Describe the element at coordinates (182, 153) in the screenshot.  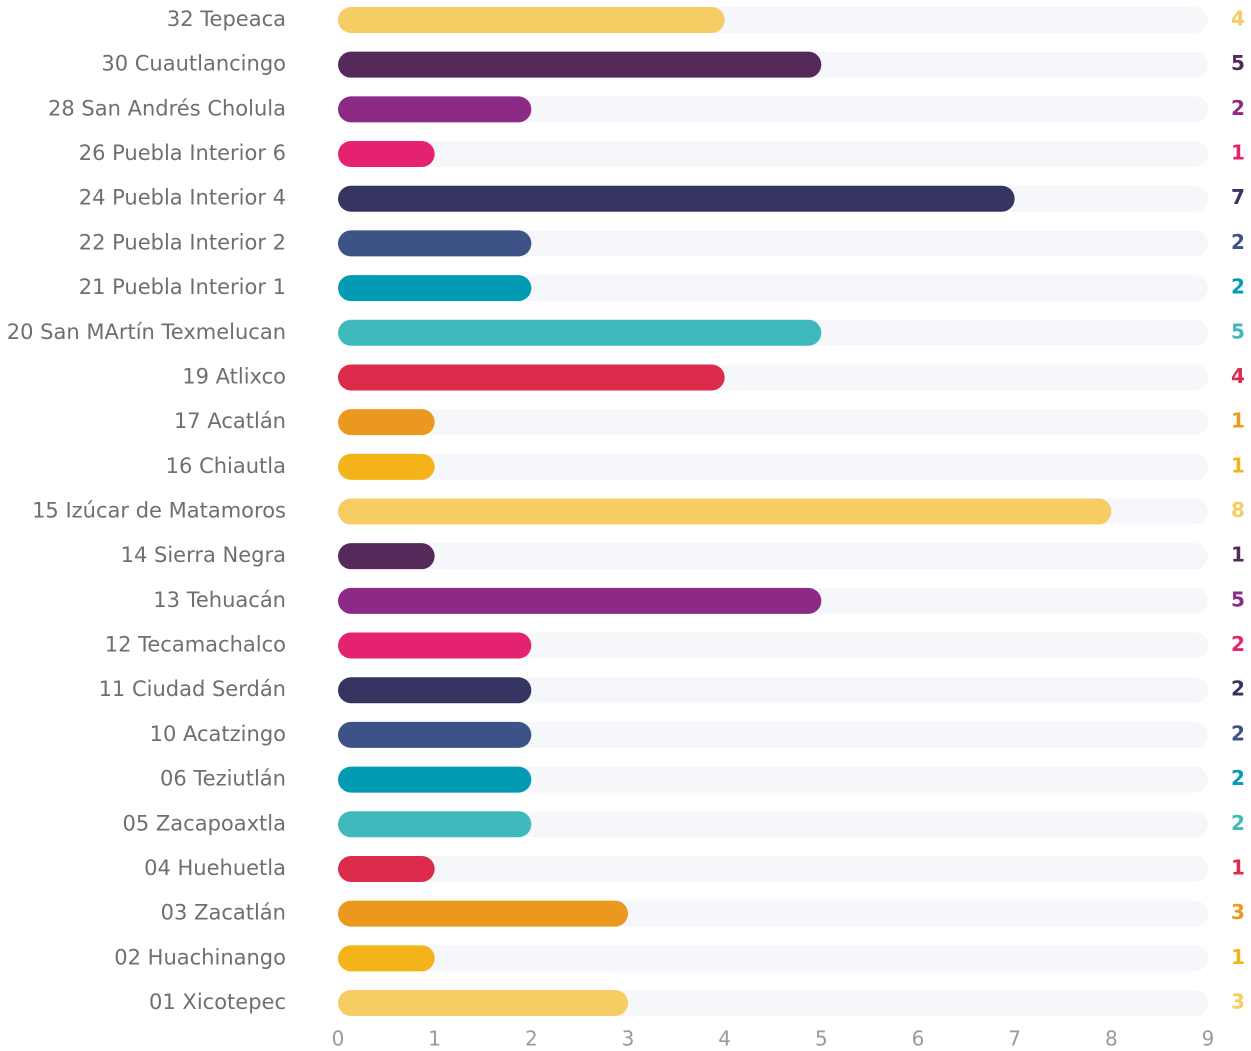
I see `category-label: 26 Puebla Interior 6` at that location.